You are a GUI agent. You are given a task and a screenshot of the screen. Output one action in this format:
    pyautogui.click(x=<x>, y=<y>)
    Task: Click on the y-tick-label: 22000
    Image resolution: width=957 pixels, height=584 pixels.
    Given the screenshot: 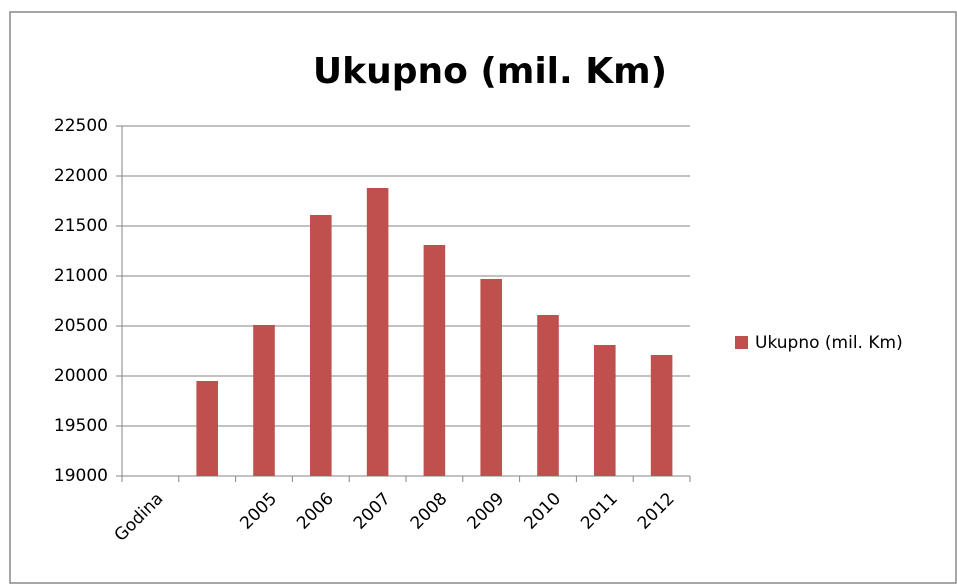 What is the action you would take?
    pyautogui.click(x=81, y=176)
    